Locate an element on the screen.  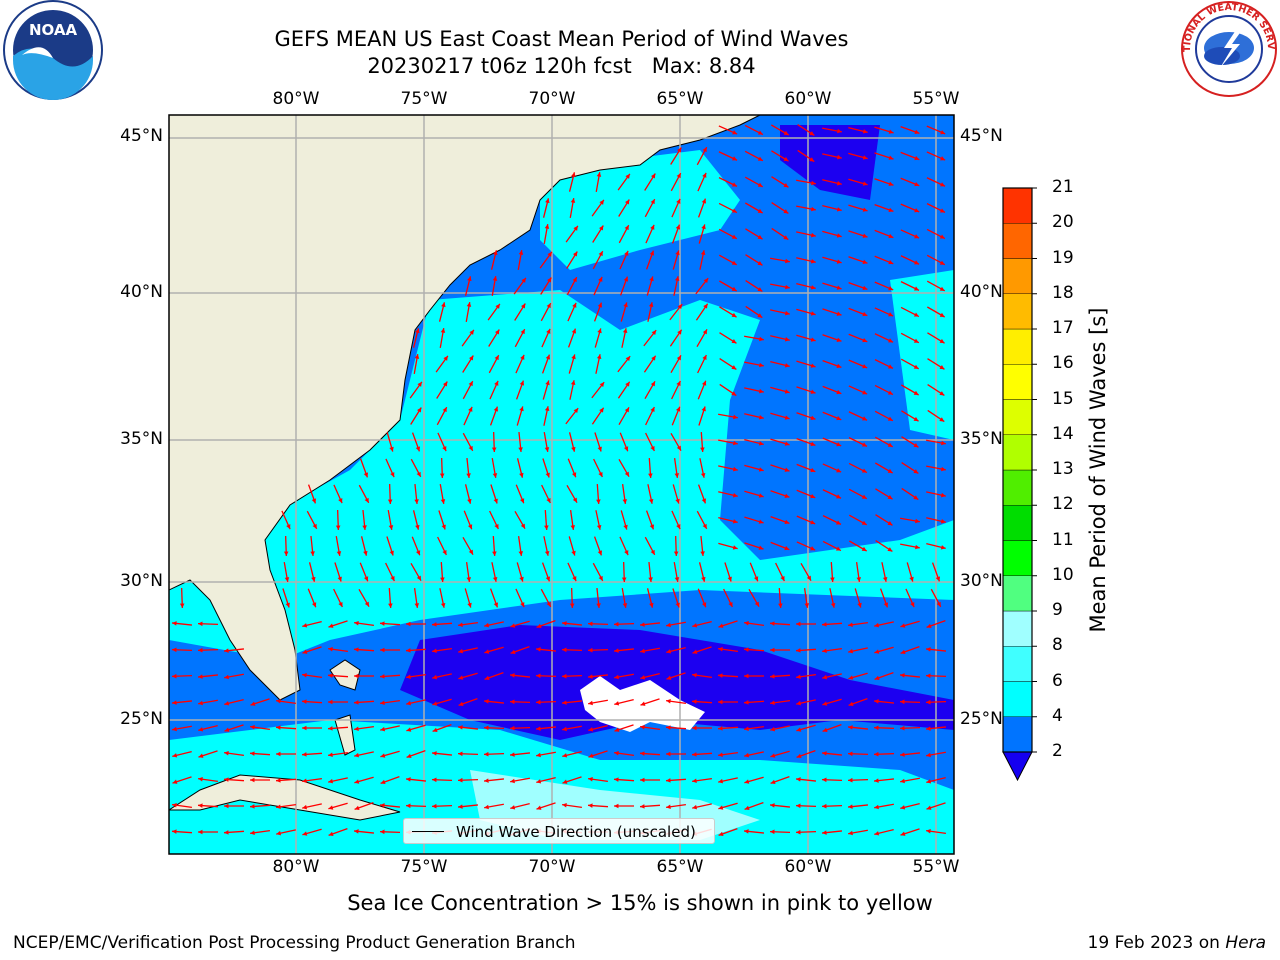
colorbar-tick-label: 8 is located at coordinates (1057, 645).